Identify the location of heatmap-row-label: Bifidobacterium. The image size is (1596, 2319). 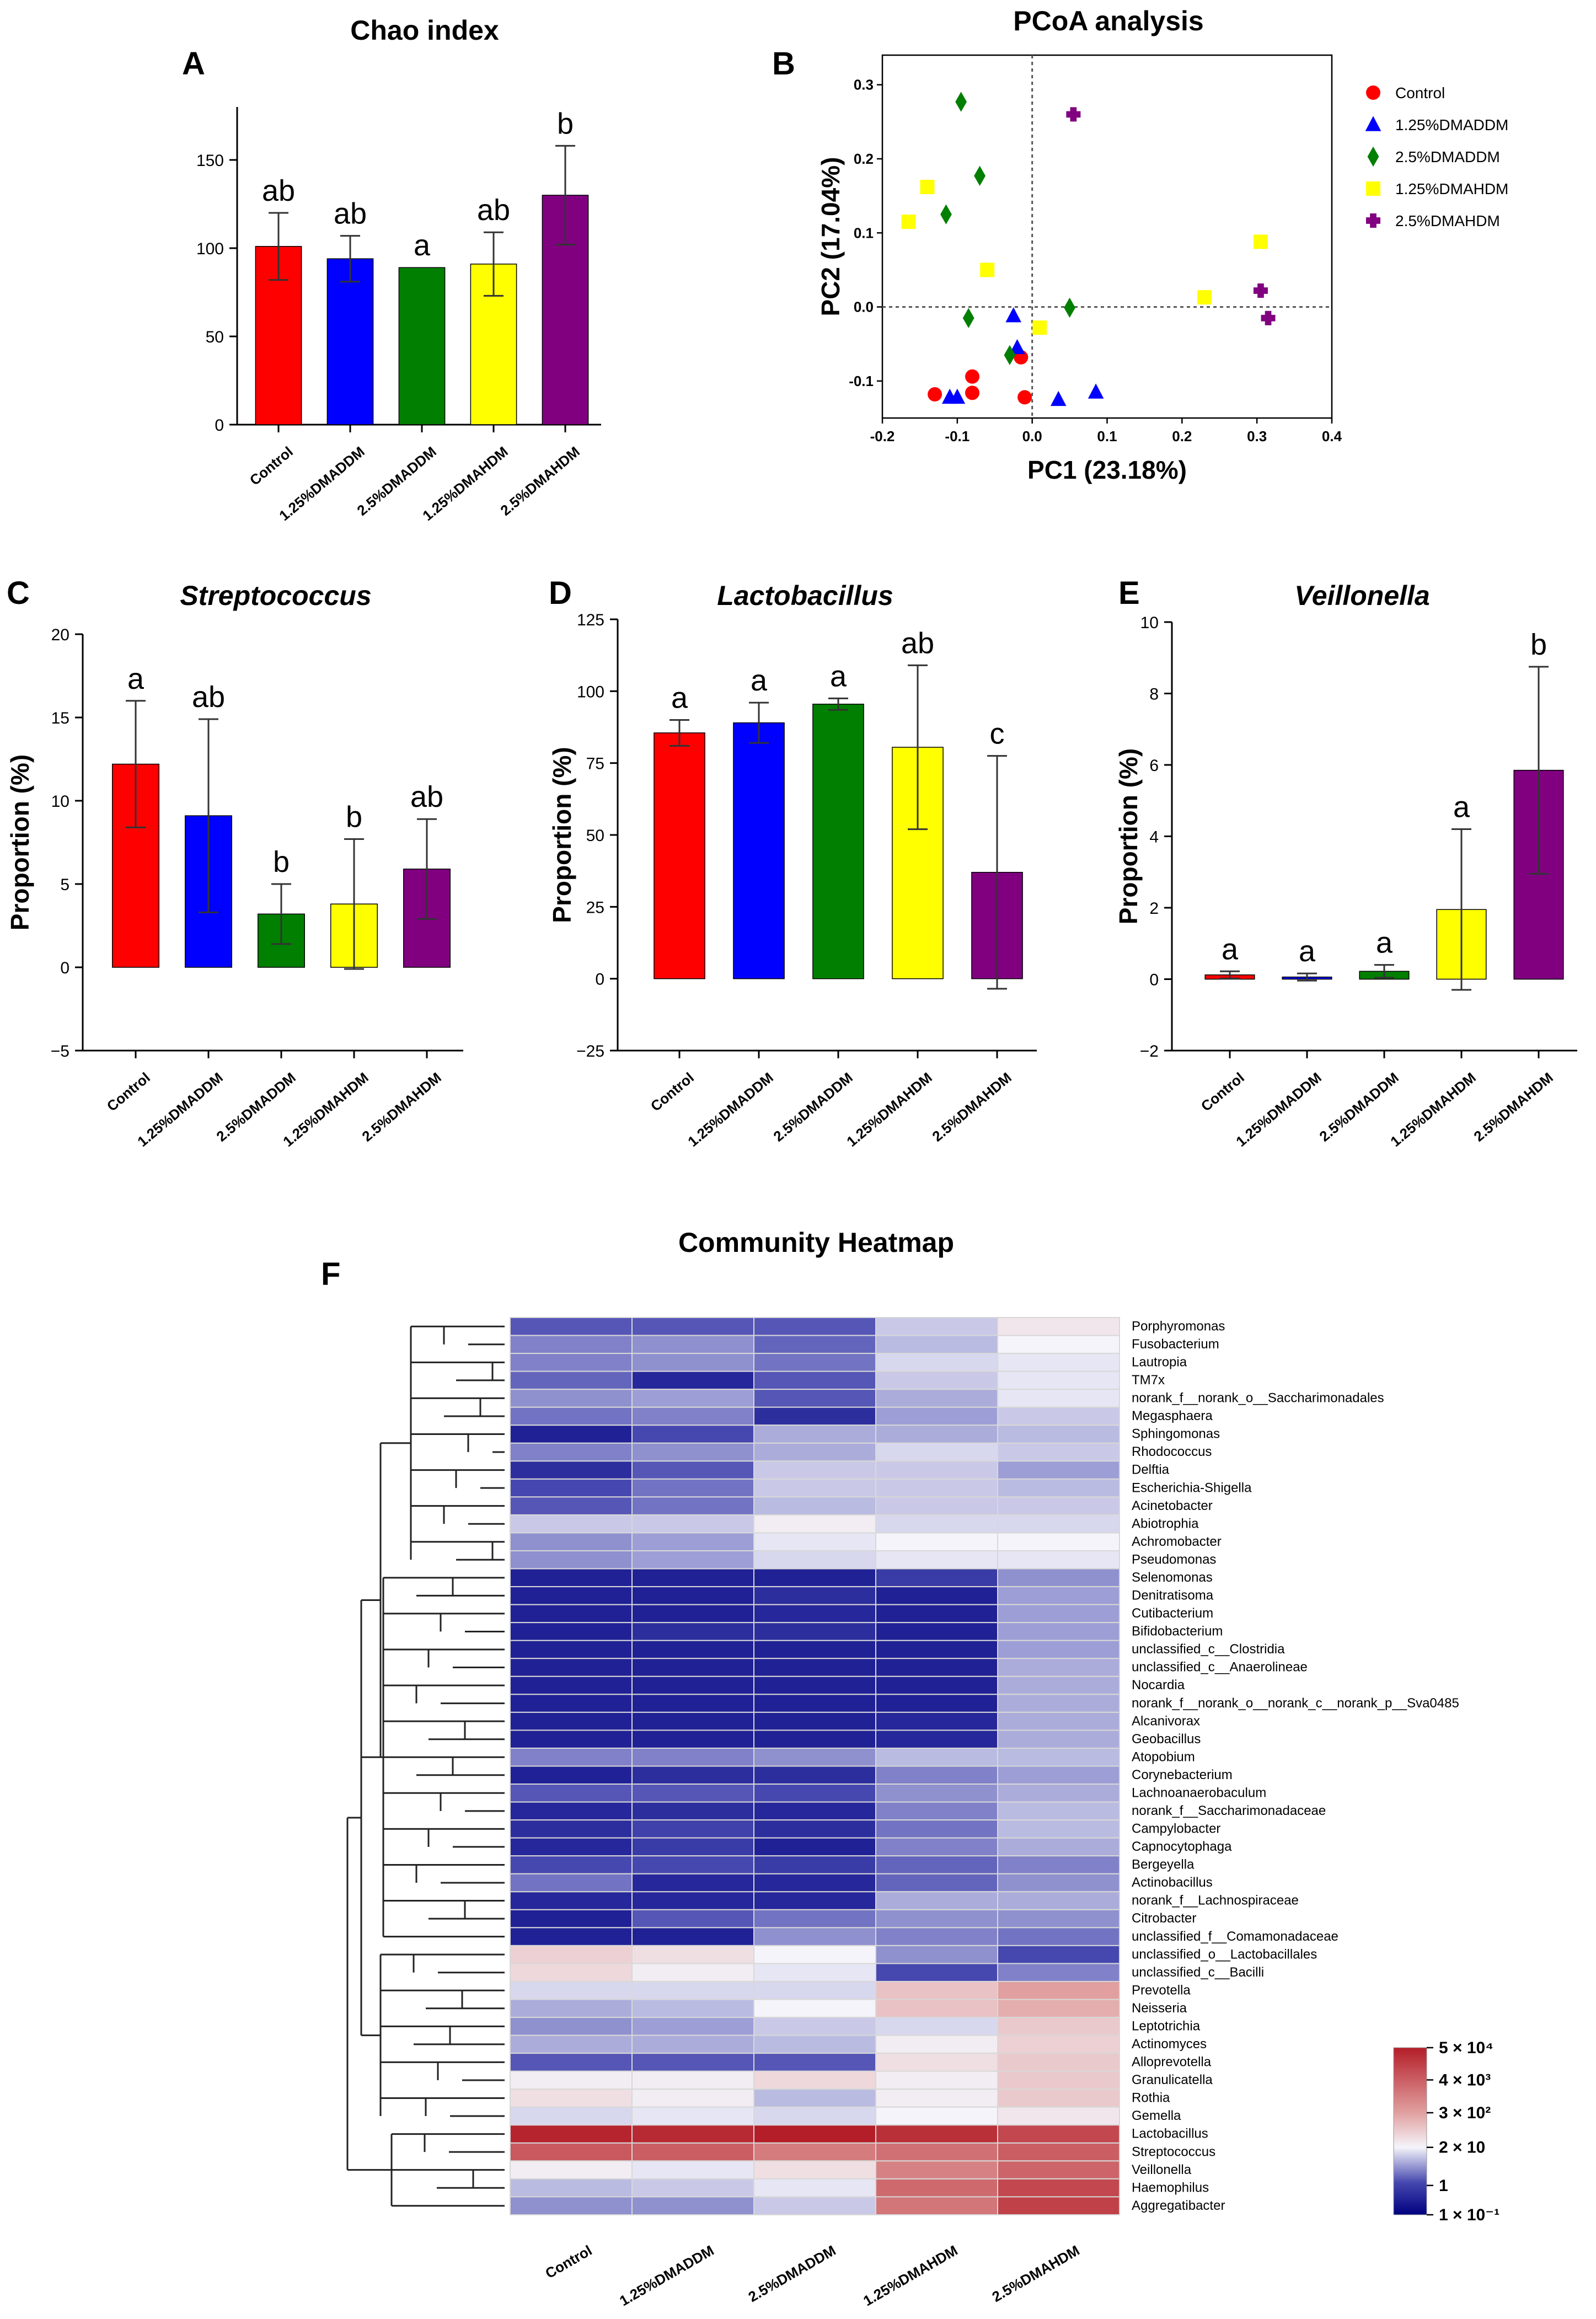
(1177, 1631).